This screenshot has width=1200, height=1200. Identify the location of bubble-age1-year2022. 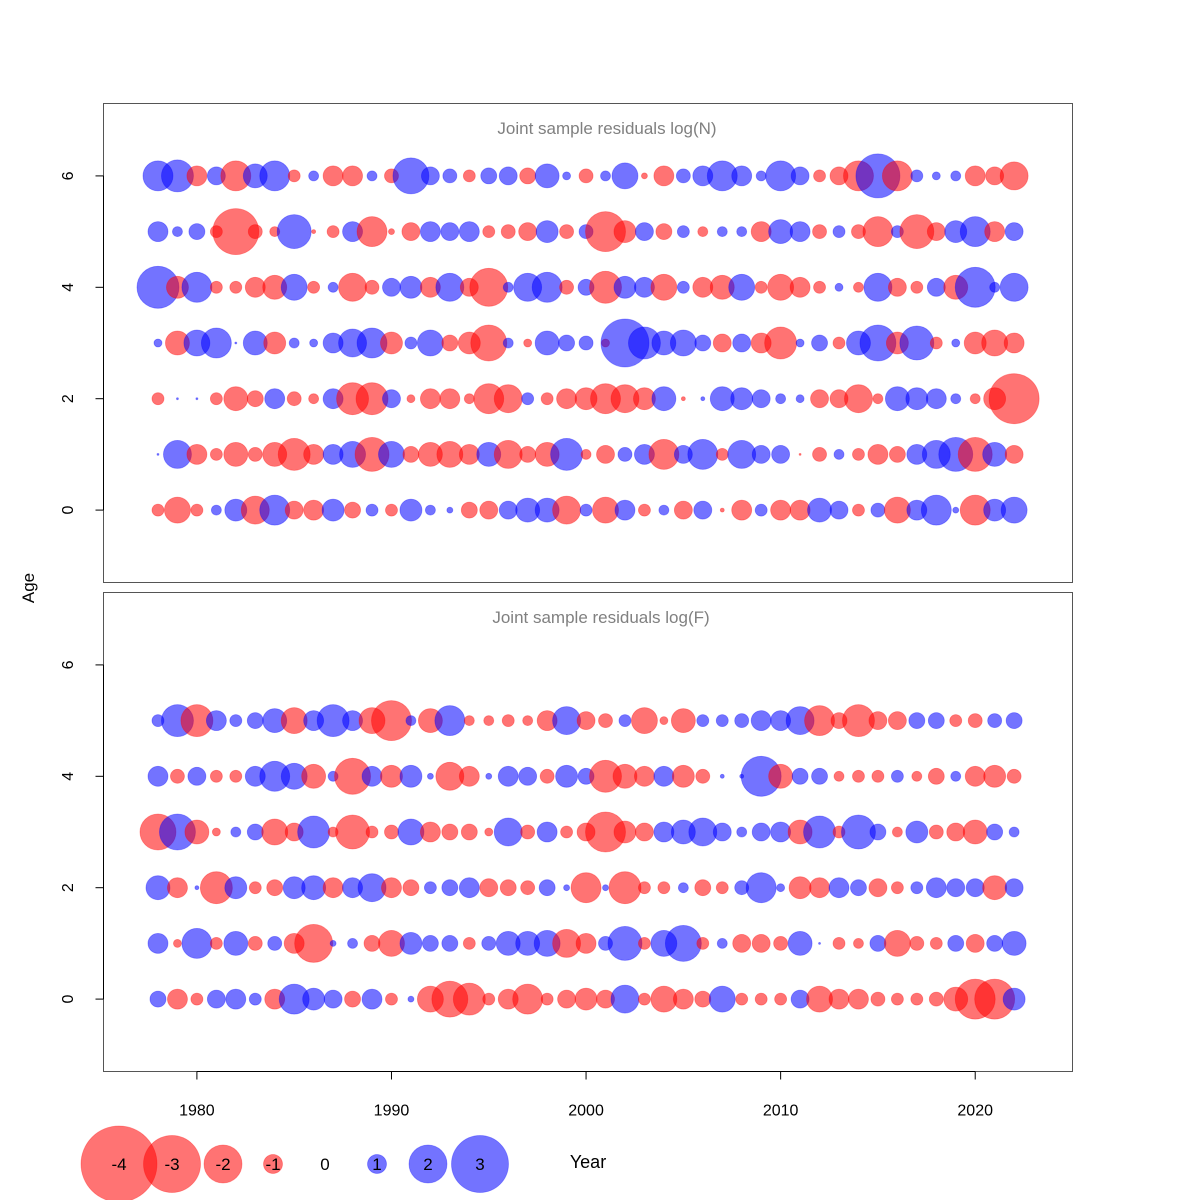
(1014, 943).